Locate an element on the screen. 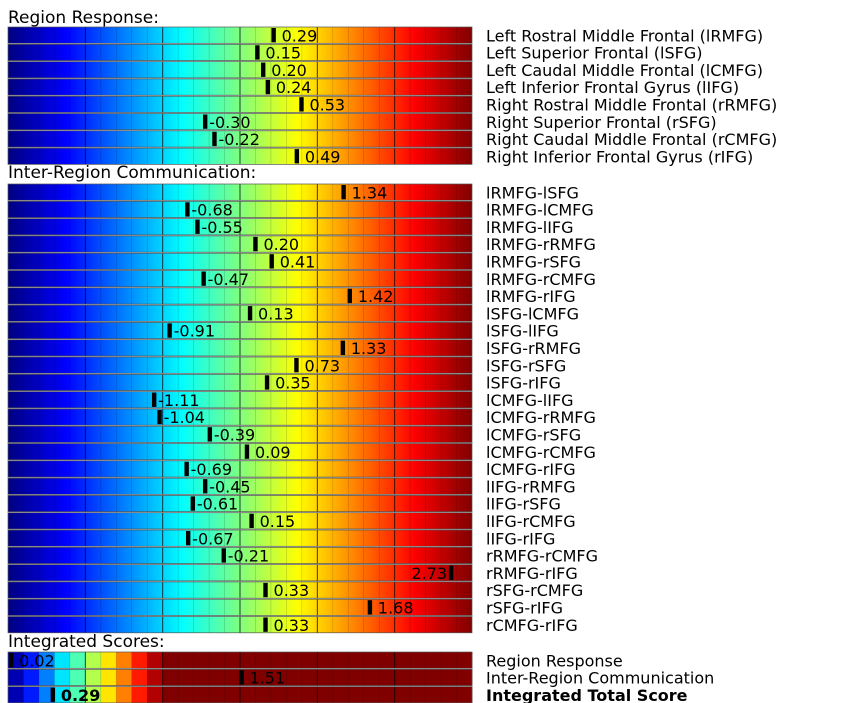 Image resolution: width=841 pixels, height=703 pixels. row-label: rRMFG-rCMFG is located at coordinates (542, 556).